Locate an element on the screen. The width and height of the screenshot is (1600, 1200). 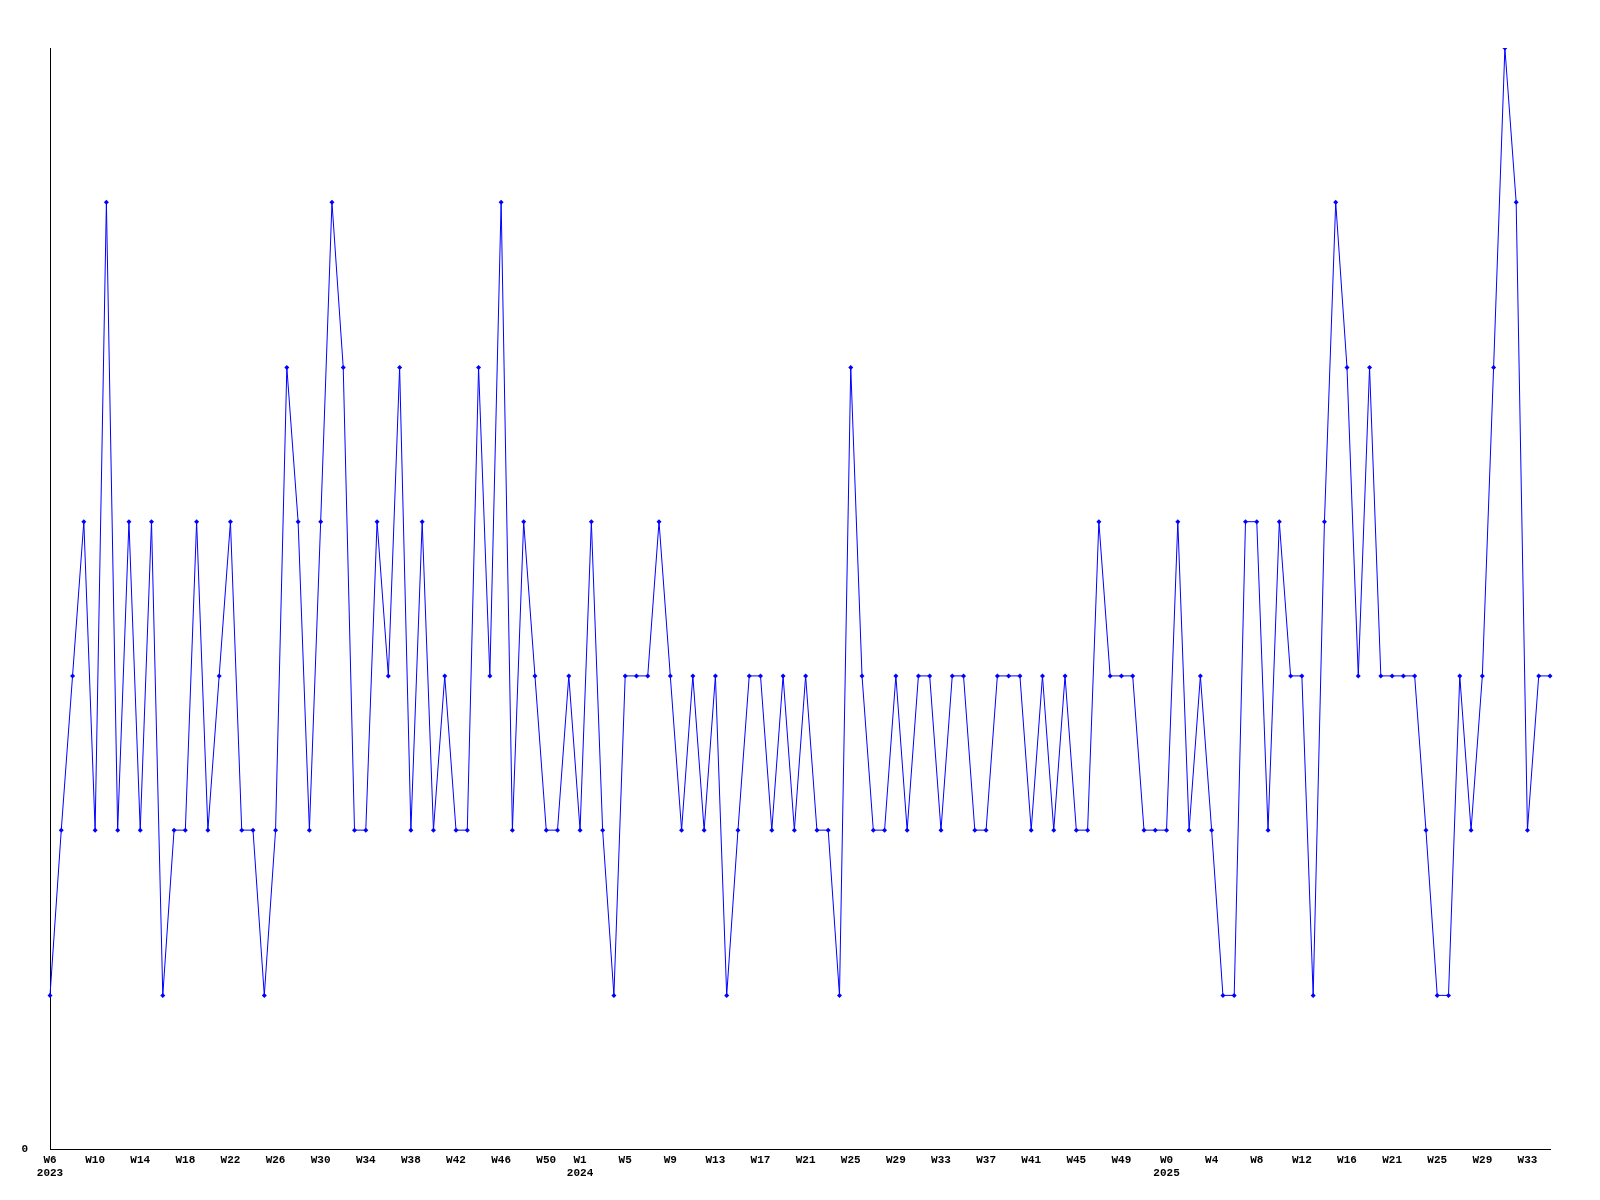
x-tick-label: W49 is located at coordinates (1121, 1159).